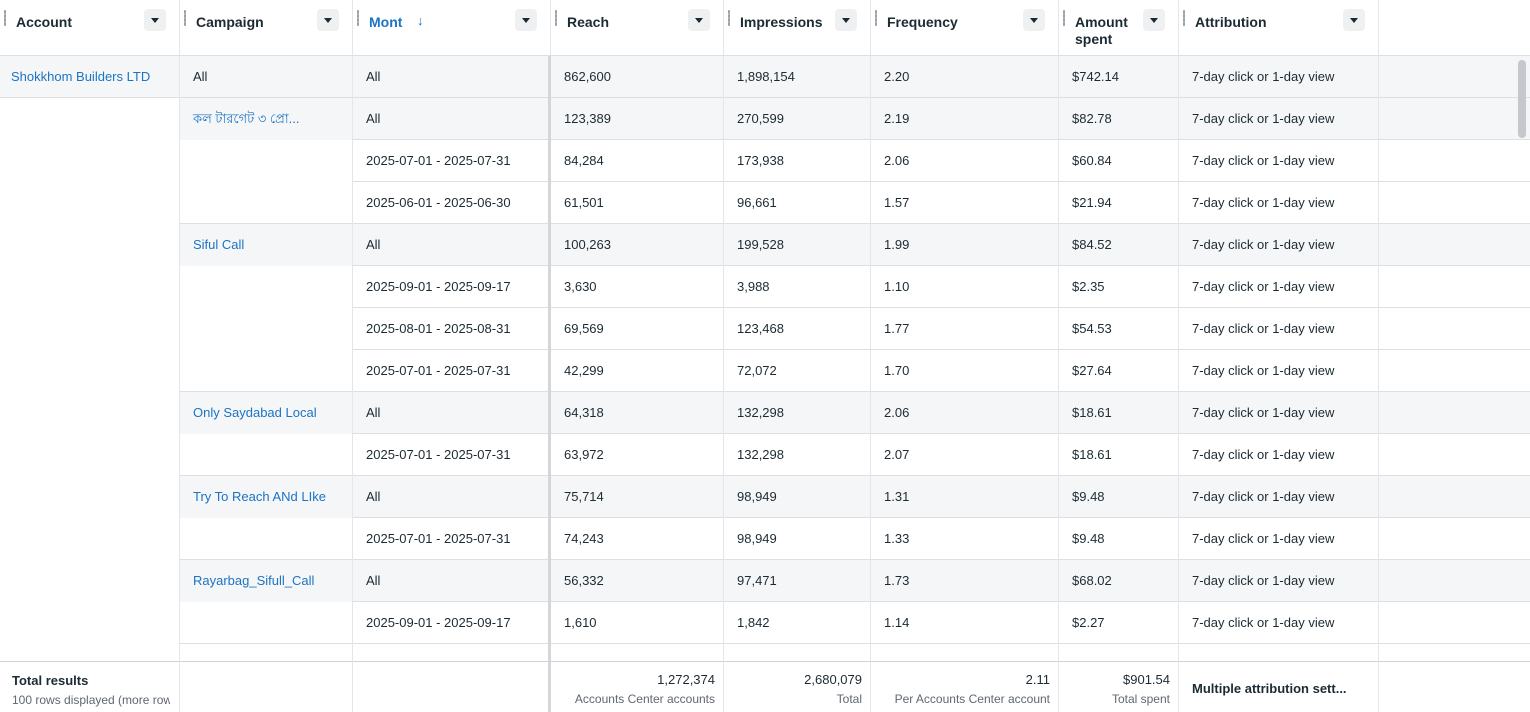 This screenshot has height=712, width=1530. What do you see at coordinates (897, 538) in the screenshot?
I see `frequency-cell: 1.33` at bounding box center [897, 538].